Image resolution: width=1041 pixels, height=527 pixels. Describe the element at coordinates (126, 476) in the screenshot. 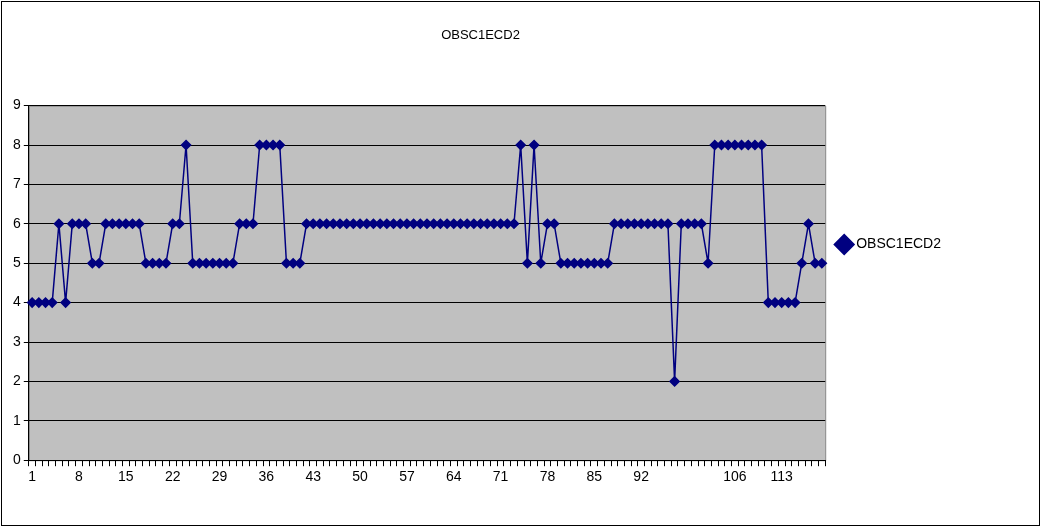

I see `x-tick-label: 15` at that location.